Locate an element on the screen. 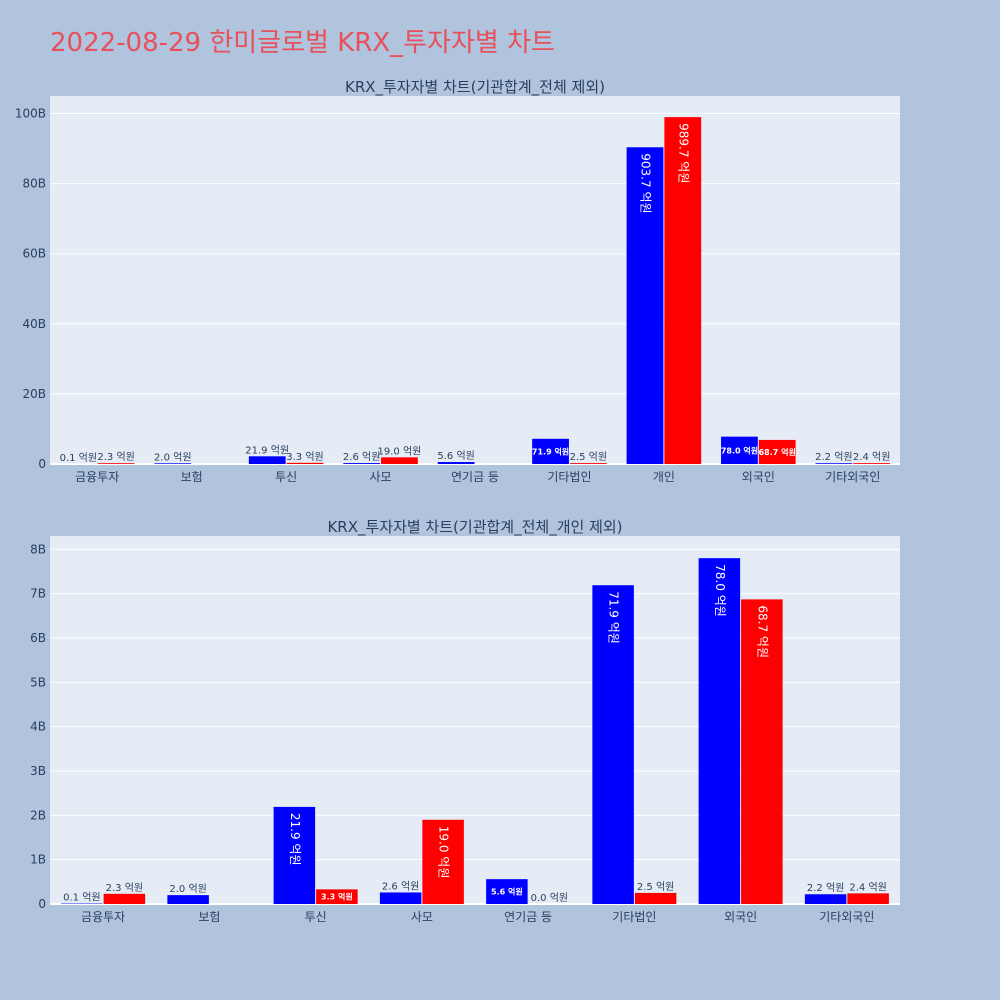 The width and height of the screenshot is (1000, 1000). data-label: 903.7 억원 is located at coordinates (646, 183).